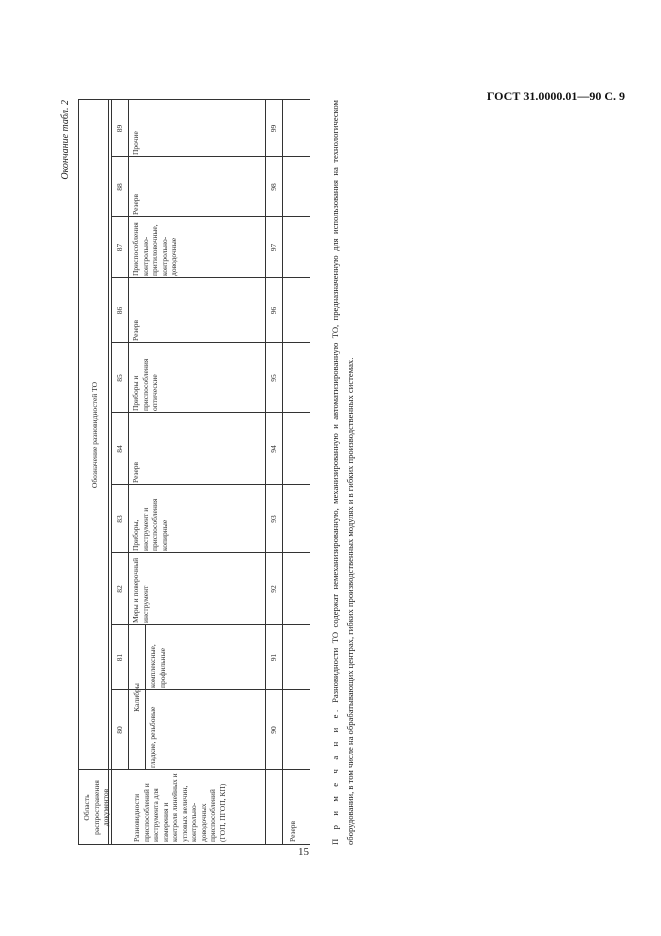 This screenshot has width=661, height=936. Describe the element at coordinates (119, 378) in the screenshot. I see `code-cell: 85` at that location.